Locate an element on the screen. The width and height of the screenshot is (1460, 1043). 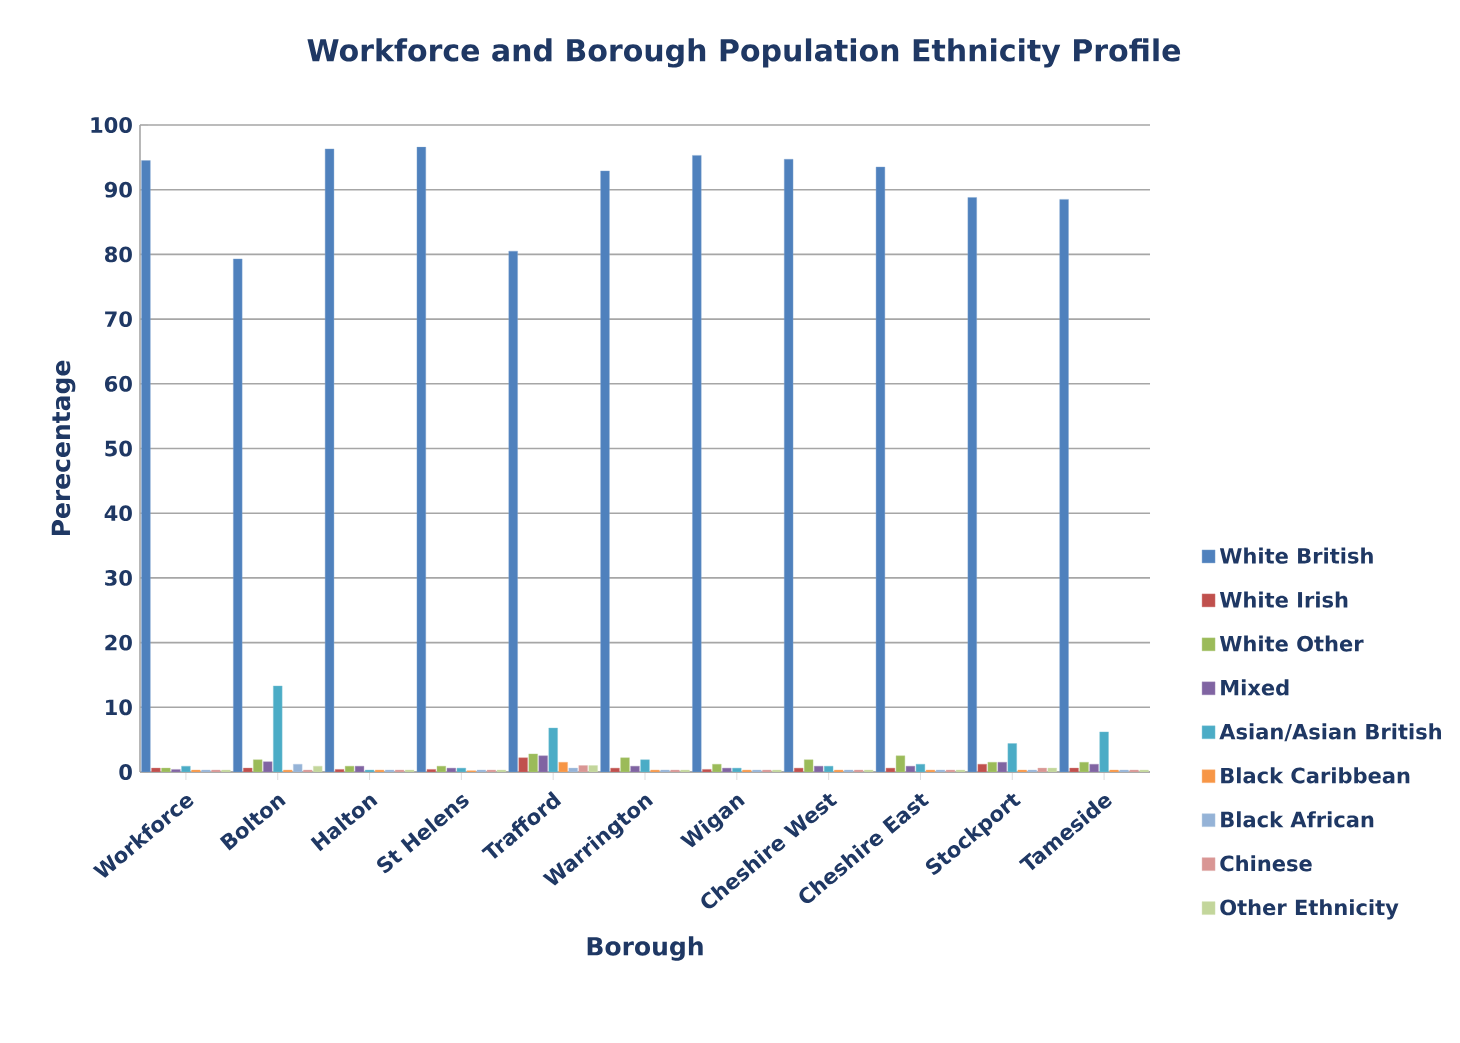
y-tick-label: 90 is located at coordinates (118, 189).